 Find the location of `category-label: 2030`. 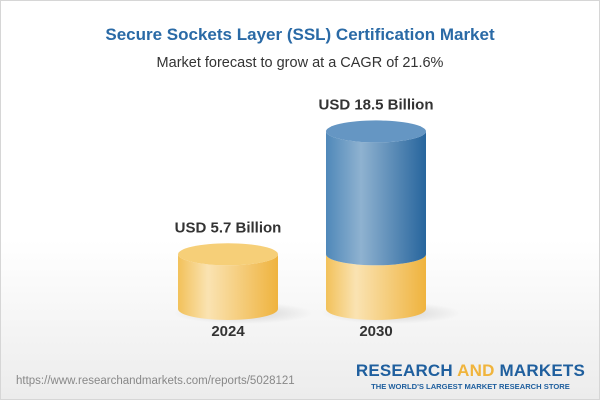

category-label: 2030 is located at coordinates (375, 331).